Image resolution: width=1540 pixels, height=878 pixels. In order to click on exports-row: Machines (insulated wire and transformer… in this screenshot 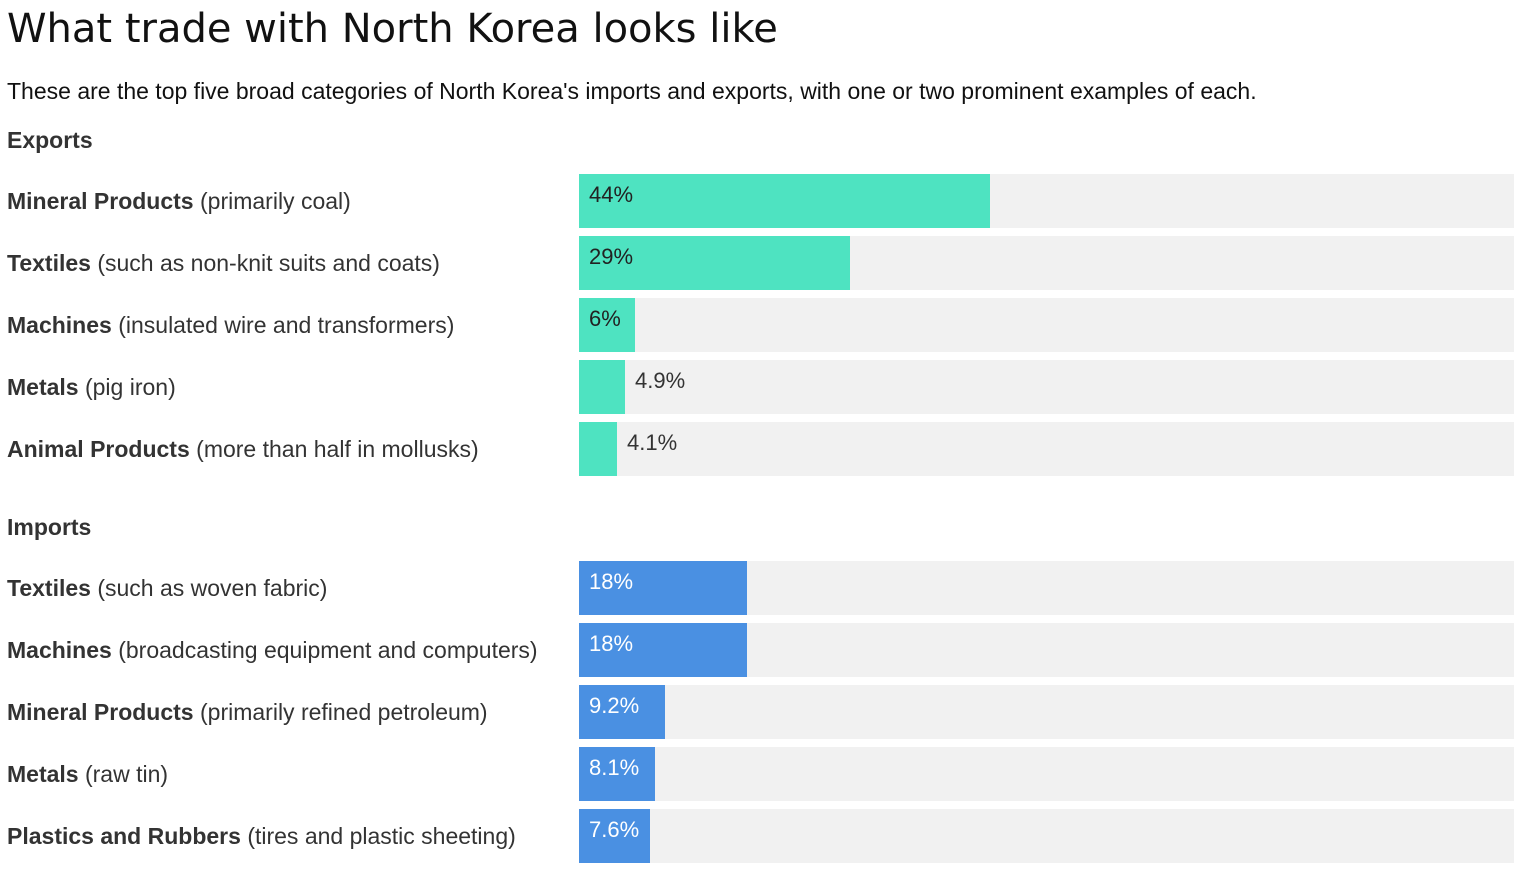, I will do `click(770, 325)`.